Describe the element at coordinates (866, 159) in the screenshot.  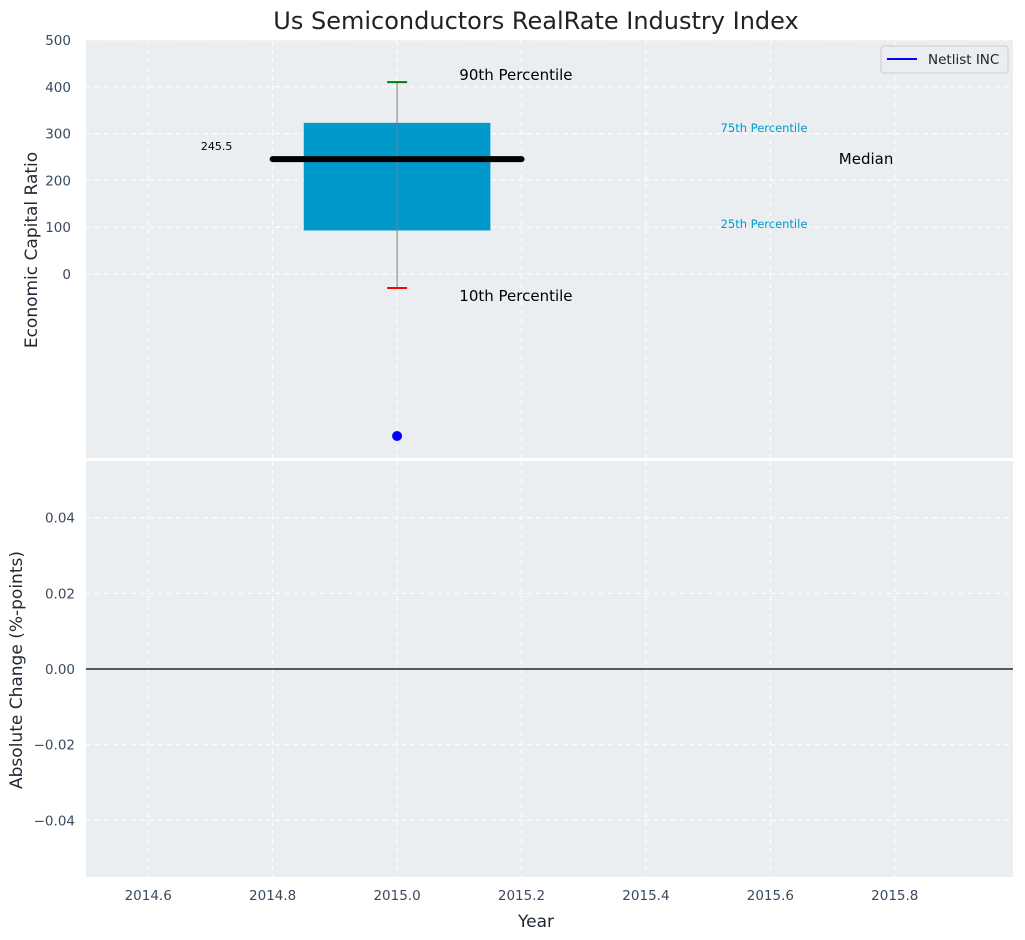
I see `median-annotation: Median` at that location.